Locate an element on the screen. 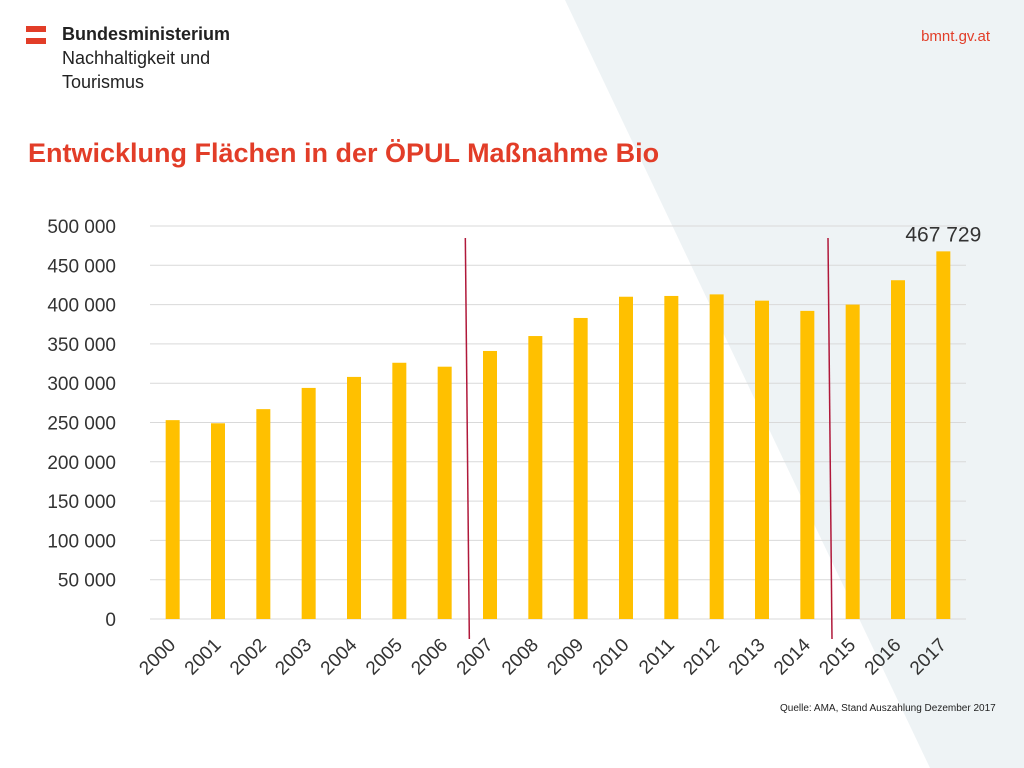 This screenshot has width=1024, height=768. x-tick-label: 2001 is located at coordinates (203, 657).